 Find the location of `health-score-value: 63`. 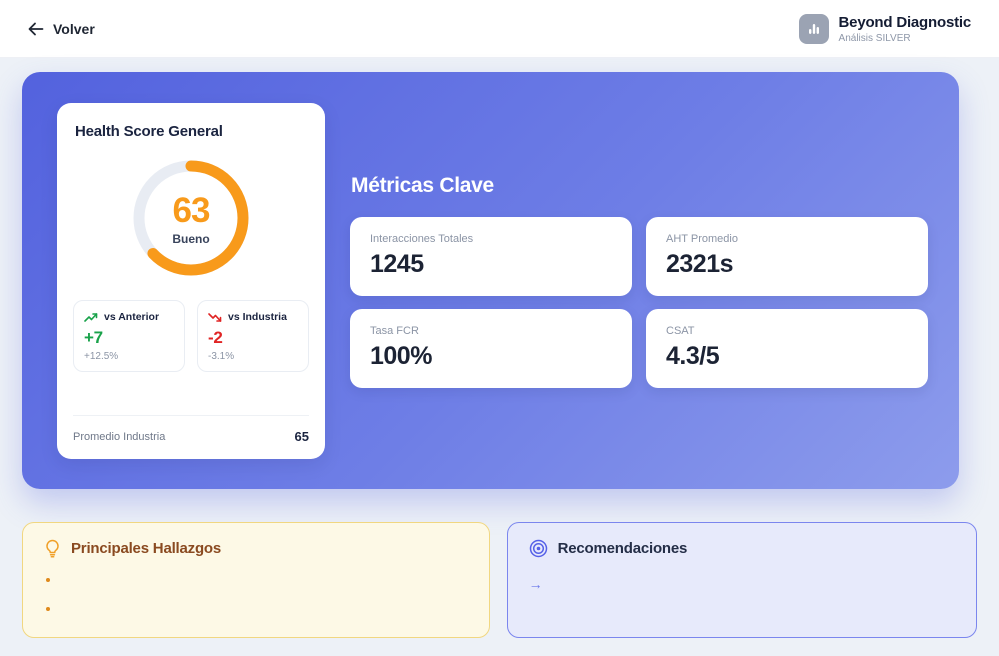

health-score-value: 63 is located at coordinates (191, 210).